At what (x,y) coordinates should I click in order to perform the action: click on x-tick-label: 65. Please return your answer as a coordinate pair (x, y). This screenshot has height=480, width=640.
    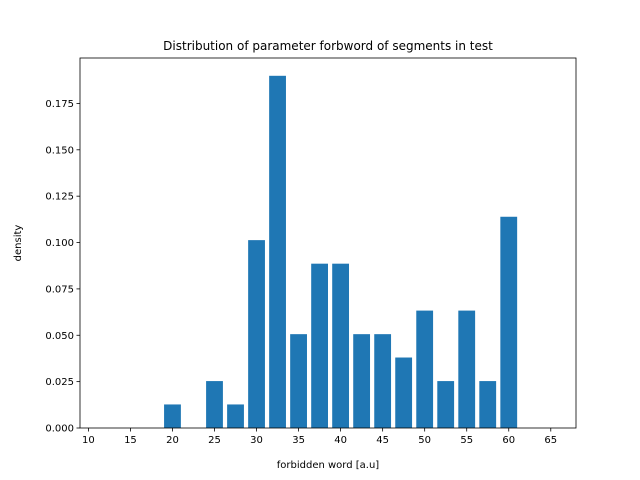
    Looking at the image, I should click on (550, 440).